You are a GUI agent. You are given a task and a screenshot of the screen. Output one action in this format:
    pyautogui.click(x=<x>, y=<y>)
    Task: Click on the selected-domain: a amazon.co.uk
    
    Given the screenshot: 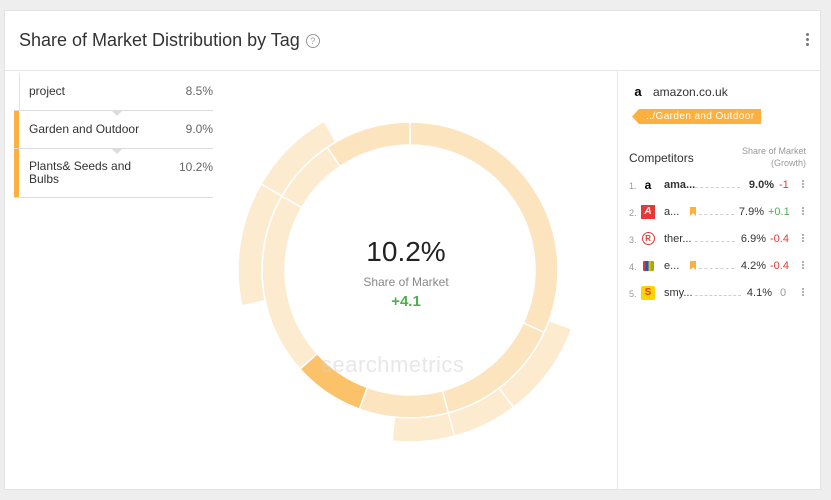 What is the action you would take?
    pyautogui.click(x=679, y=91)
    